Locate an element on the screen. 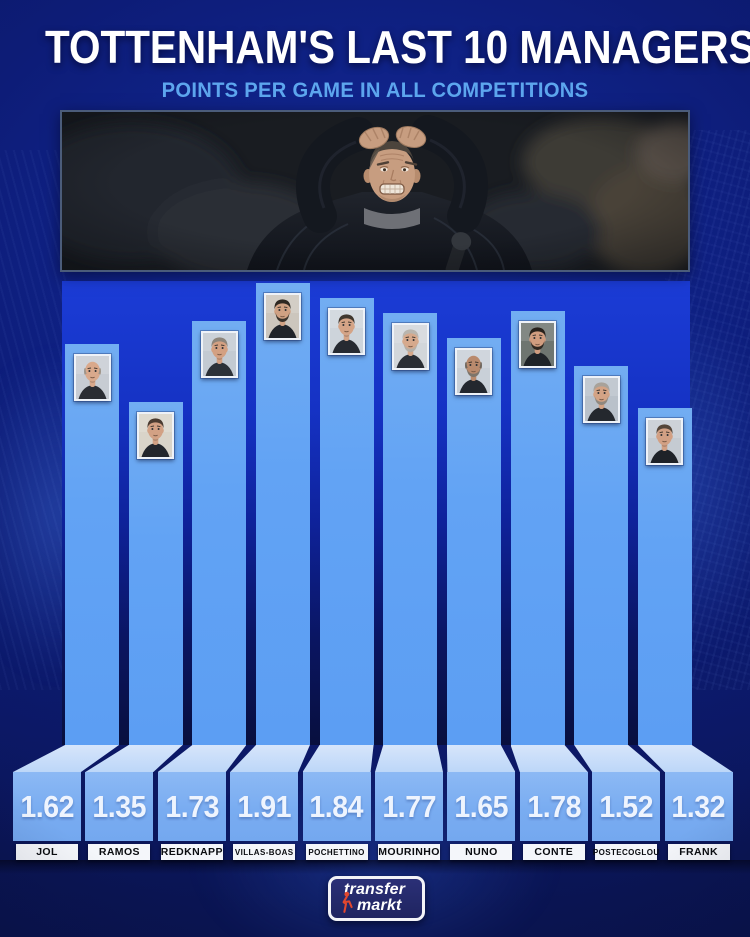 This screenshot has width=750, height=937. bar-value-block-nuno: 1.65 is located at coordinates (481, 806).